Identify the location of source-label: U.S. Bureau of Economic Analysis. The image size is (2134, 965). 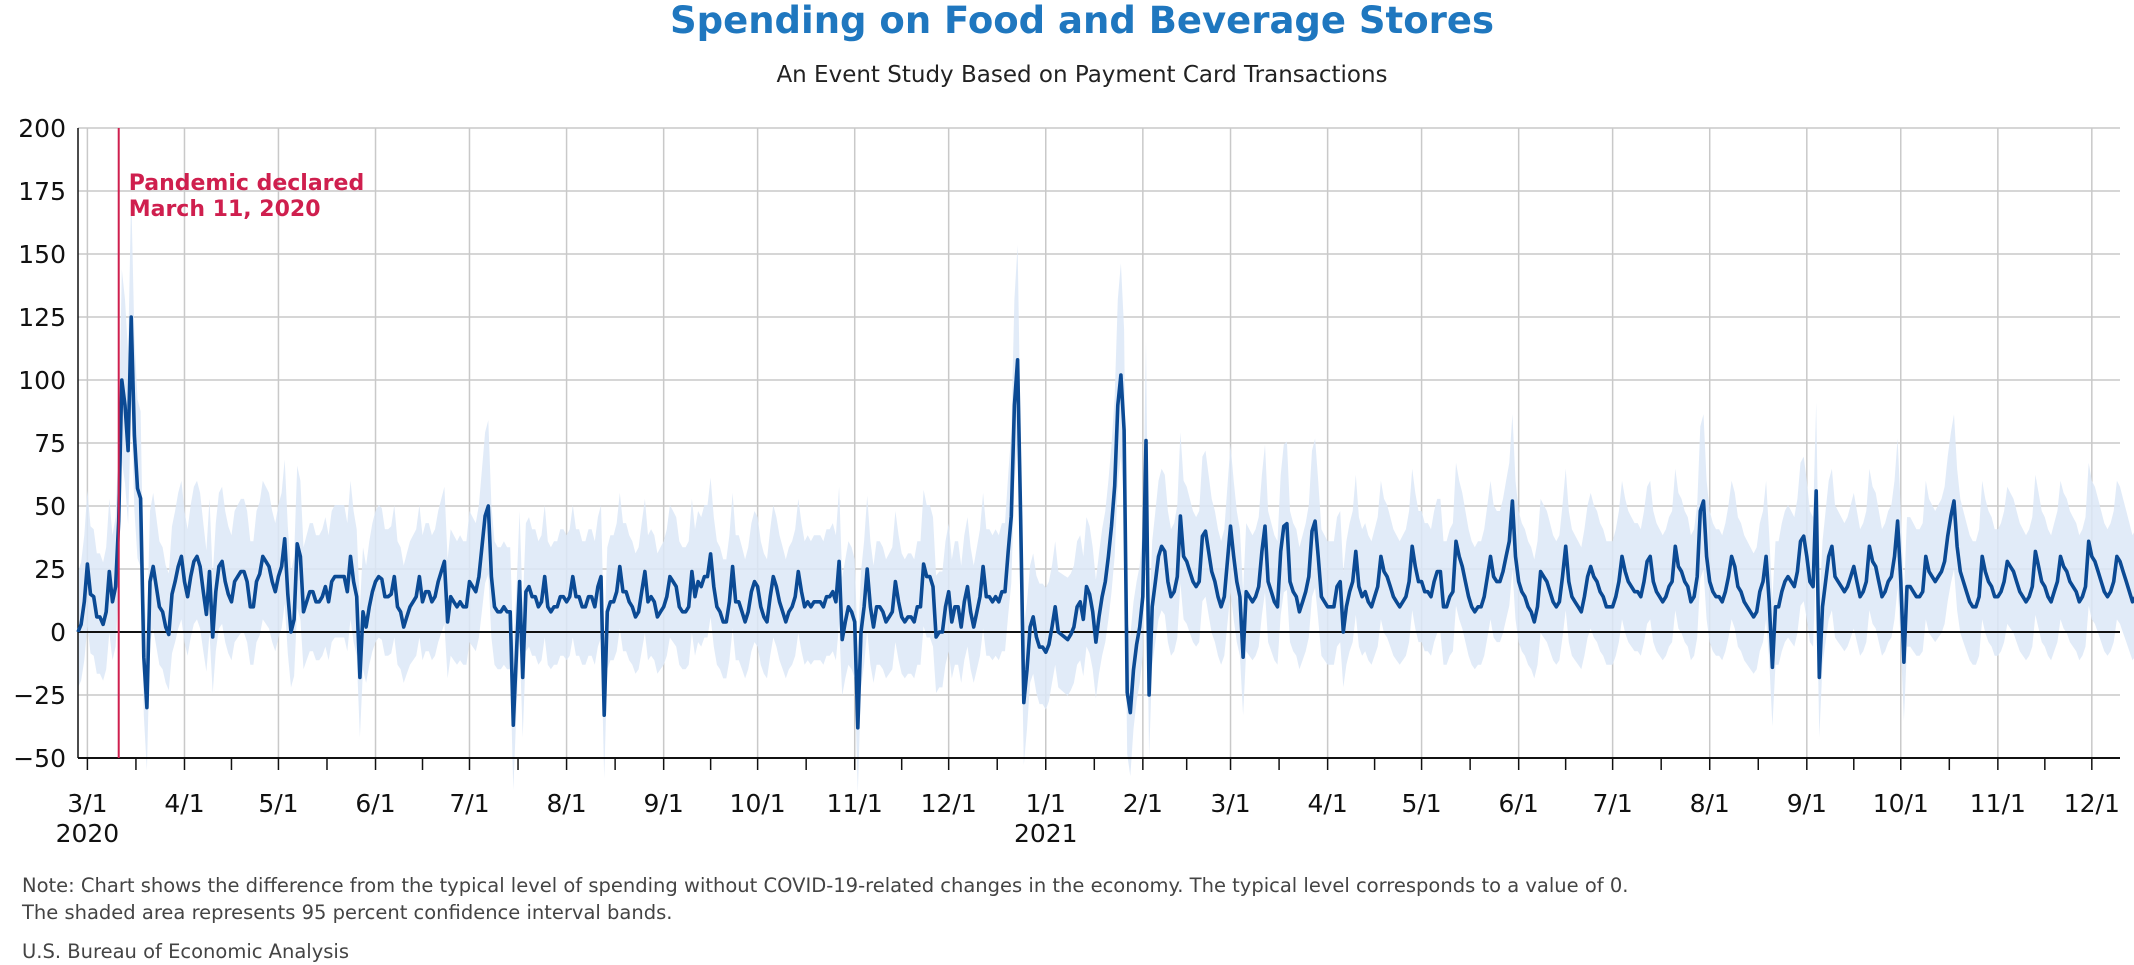
(186, 951).